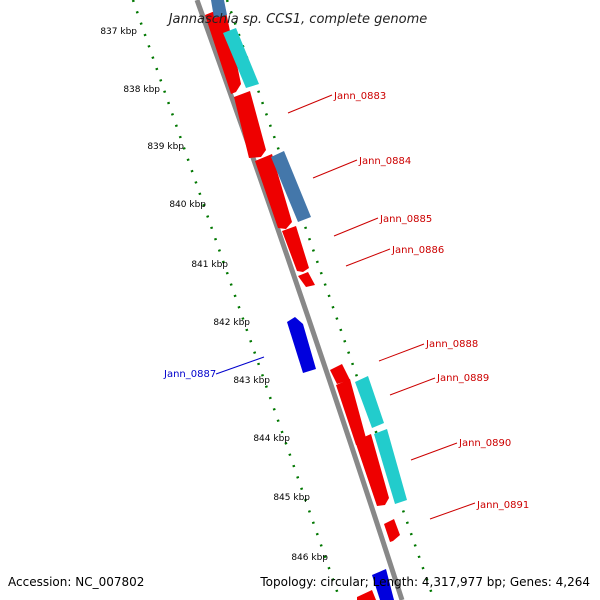 The image size is (600, 600). Describe the element at coordinates (231, 323) in the screenshot. I see `kbp-label: 842 kbp` at that location.